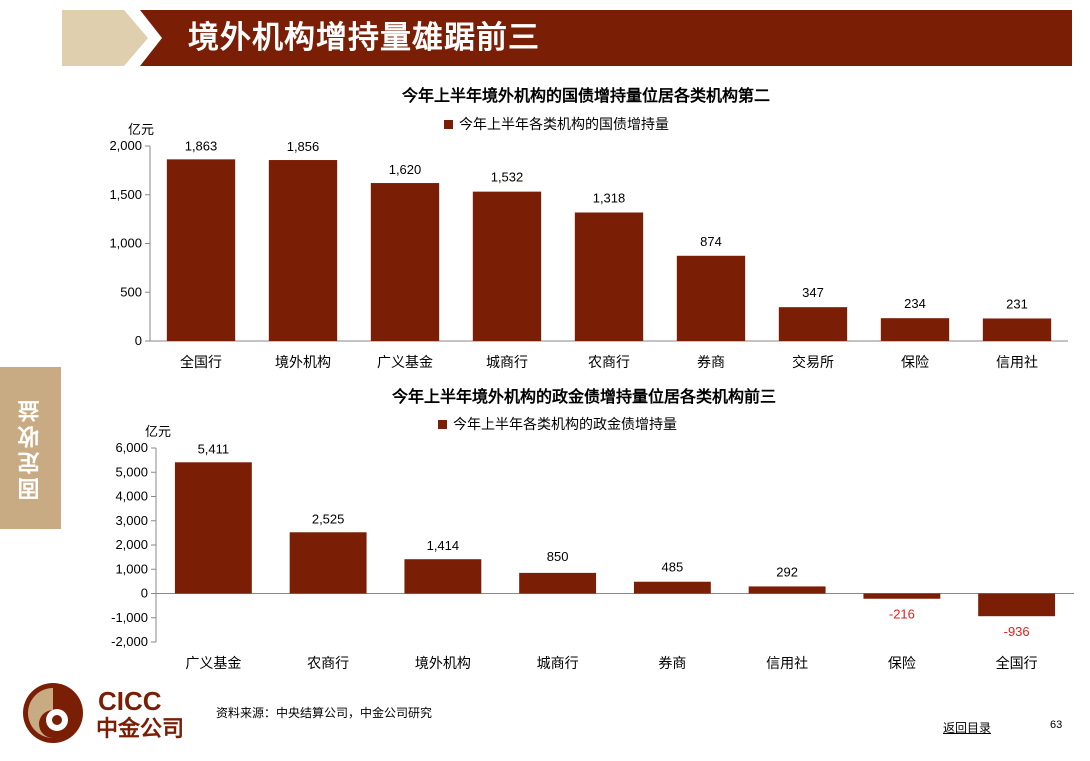 The image size is (1090, 761). I want to click on y-tick-label: 6,000, so click(131, 447).